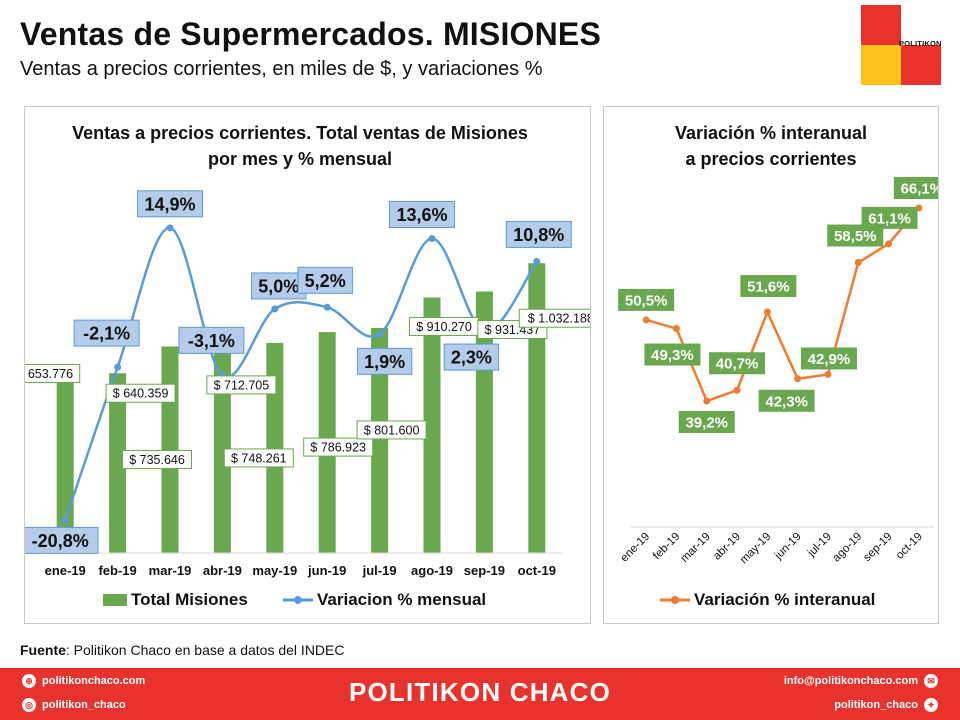  I want to click on pct-label-jul-19: 42,9%, so click(829, 359).